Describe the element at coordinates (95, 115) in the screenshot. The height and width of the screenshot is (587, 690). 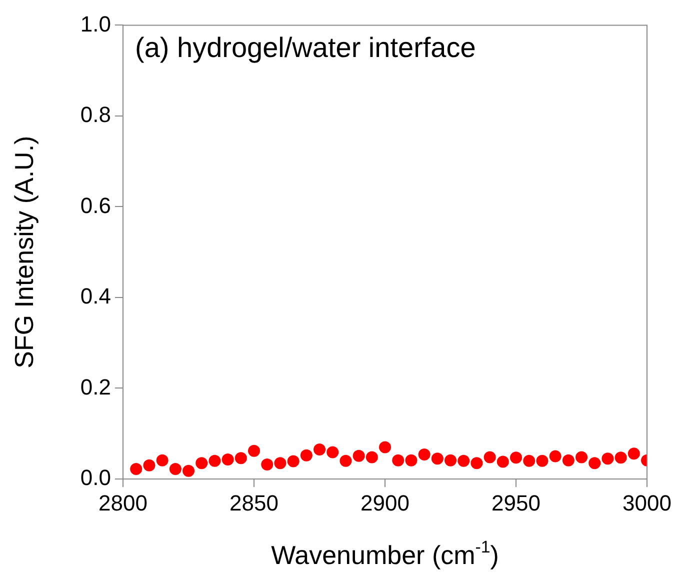
I see `y-tick-label: 0.8` at that location.